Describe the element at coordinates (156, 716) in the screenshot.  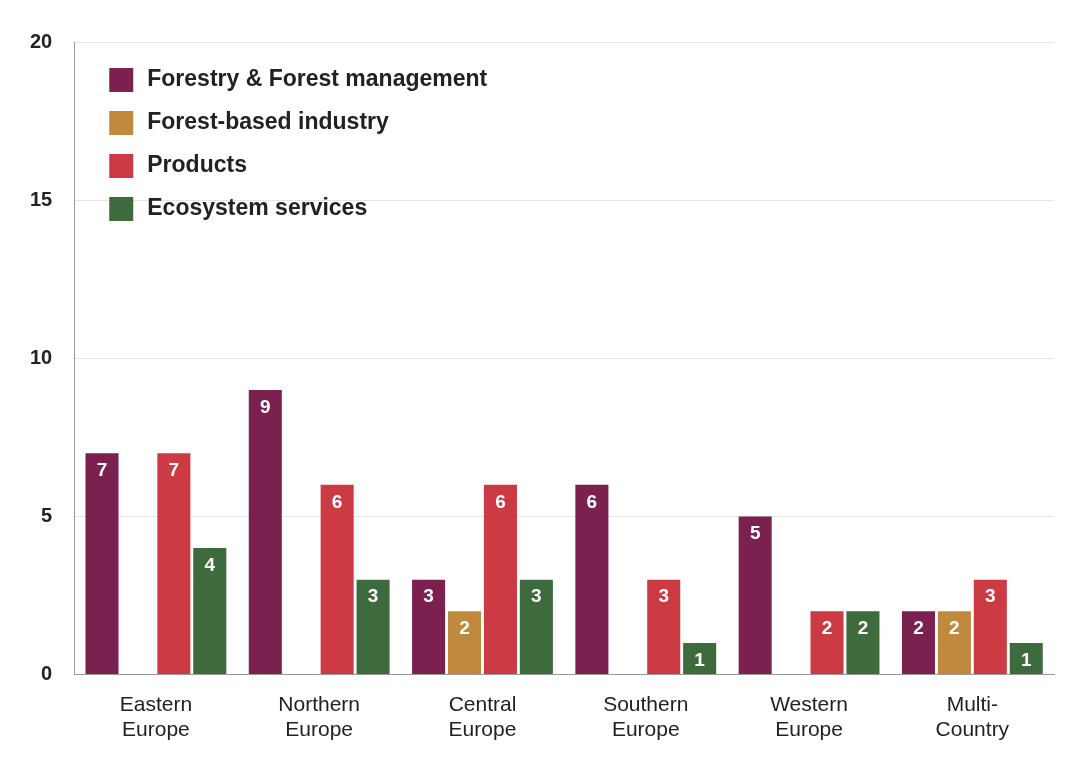
I see `x-tick-label: Eastern Europe` at that location.